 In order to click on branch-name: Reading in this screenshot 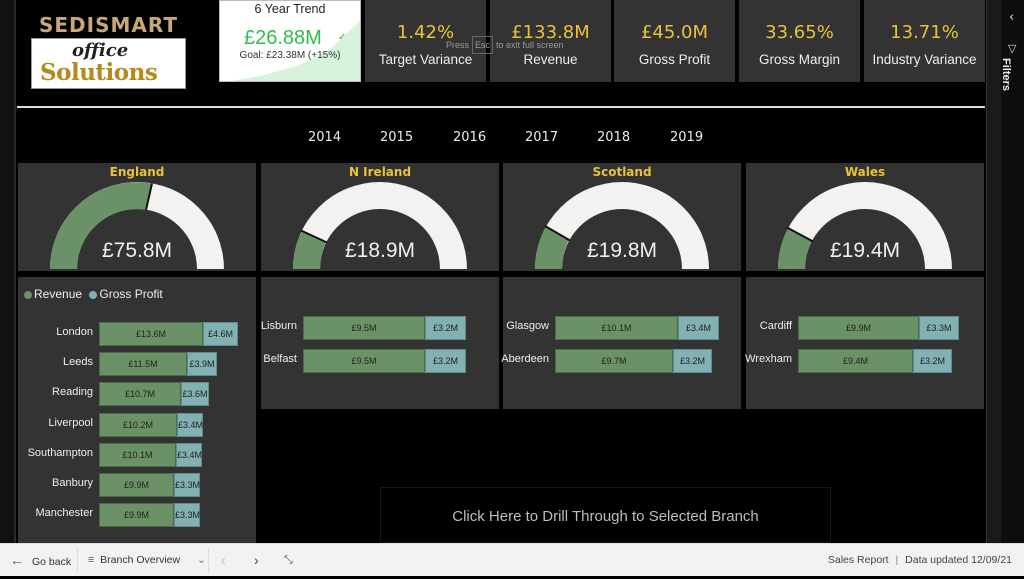, I will do `click(72, 392)`.